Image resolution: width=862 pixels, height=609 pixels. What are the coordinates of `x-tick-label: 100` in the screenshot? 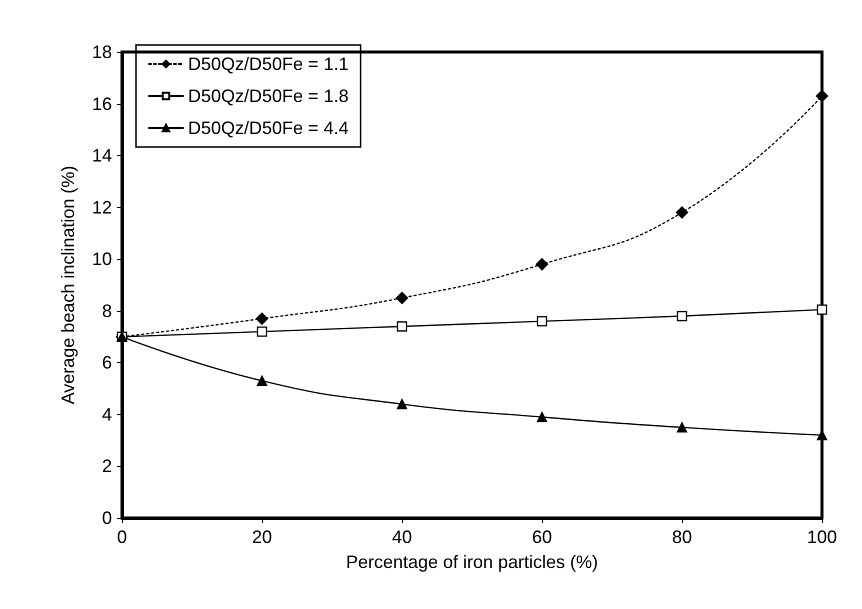 It's located at (822, 537).